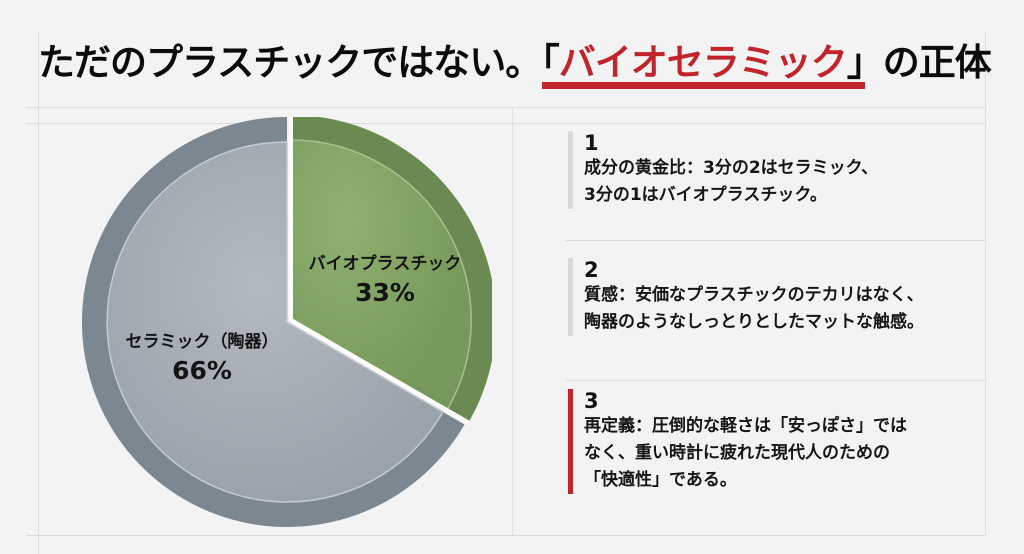 This screenshot has height=554, width=1024. I want to click on slice-name: セラミック（陶器）, so click(202, 342).